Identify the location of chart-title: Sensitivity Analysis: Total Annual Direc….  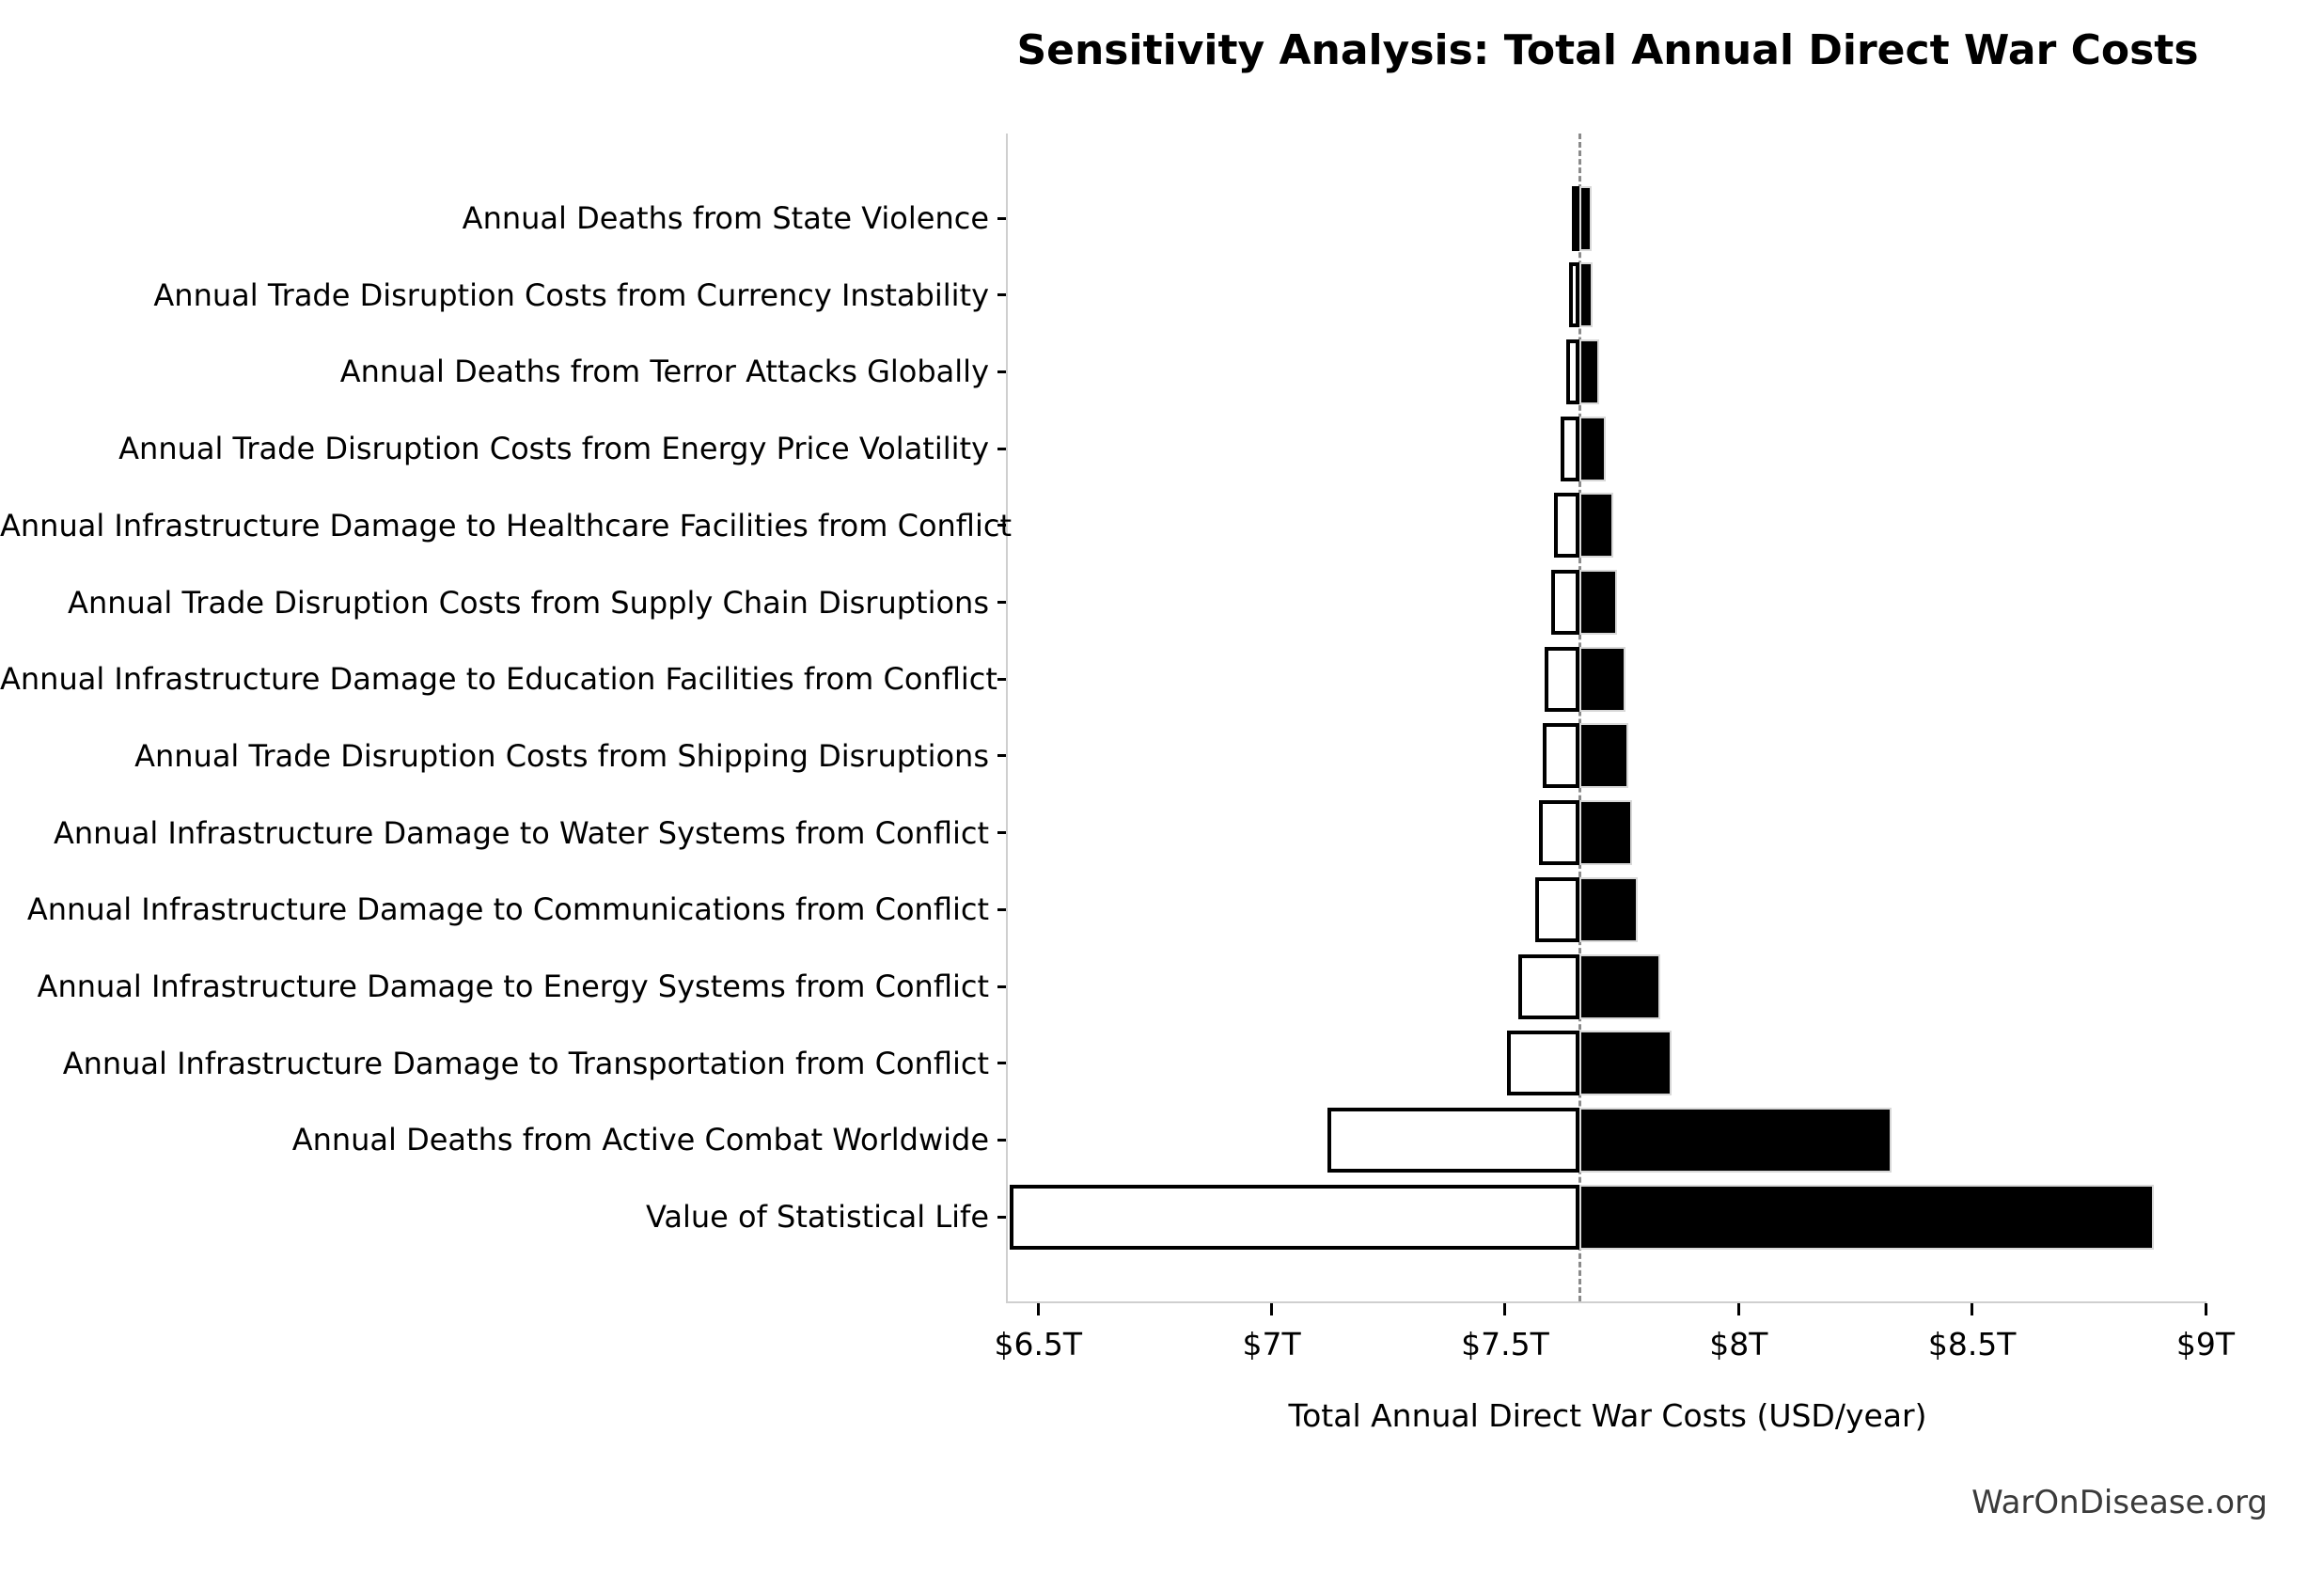
(1607, 50).